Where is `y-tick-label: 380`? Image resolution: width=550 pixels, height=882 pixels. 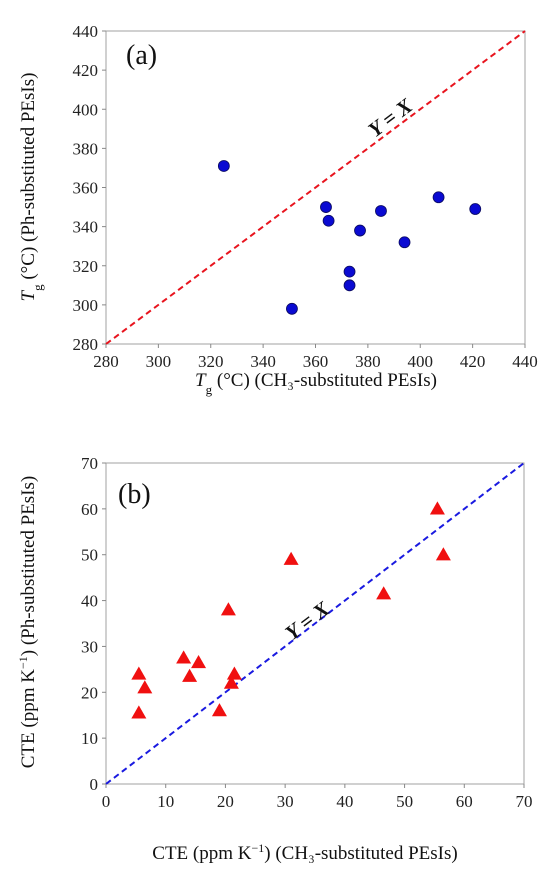 y-tick-label: 380 is located at coordinates (86, 148).